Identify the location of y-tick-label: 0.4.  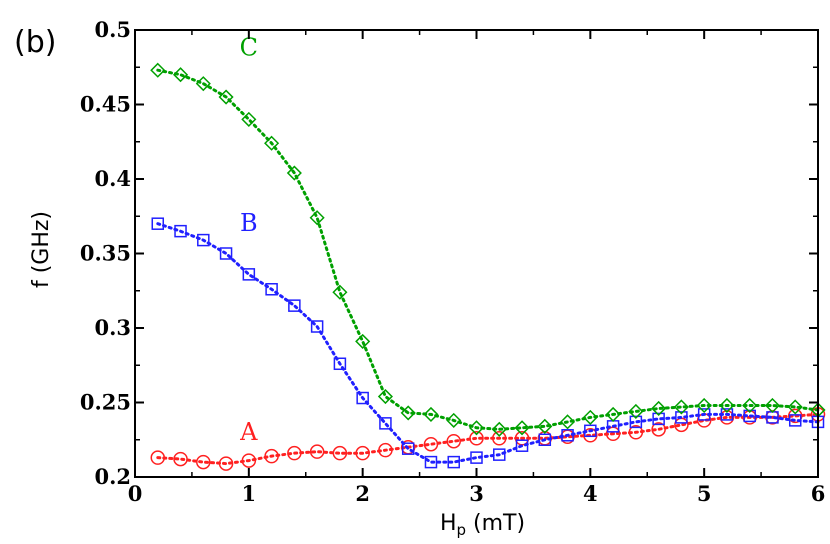
(112, 178).